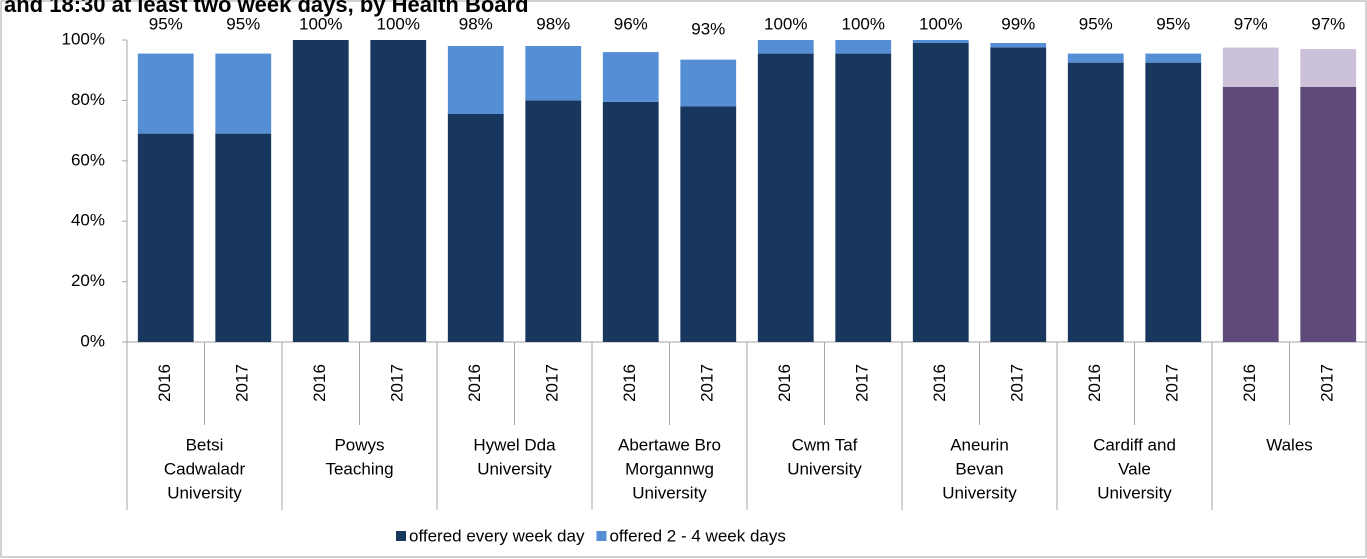 The image size is (1367, 559). I want to click on y-tick-label: 20%, so click(88, 280).